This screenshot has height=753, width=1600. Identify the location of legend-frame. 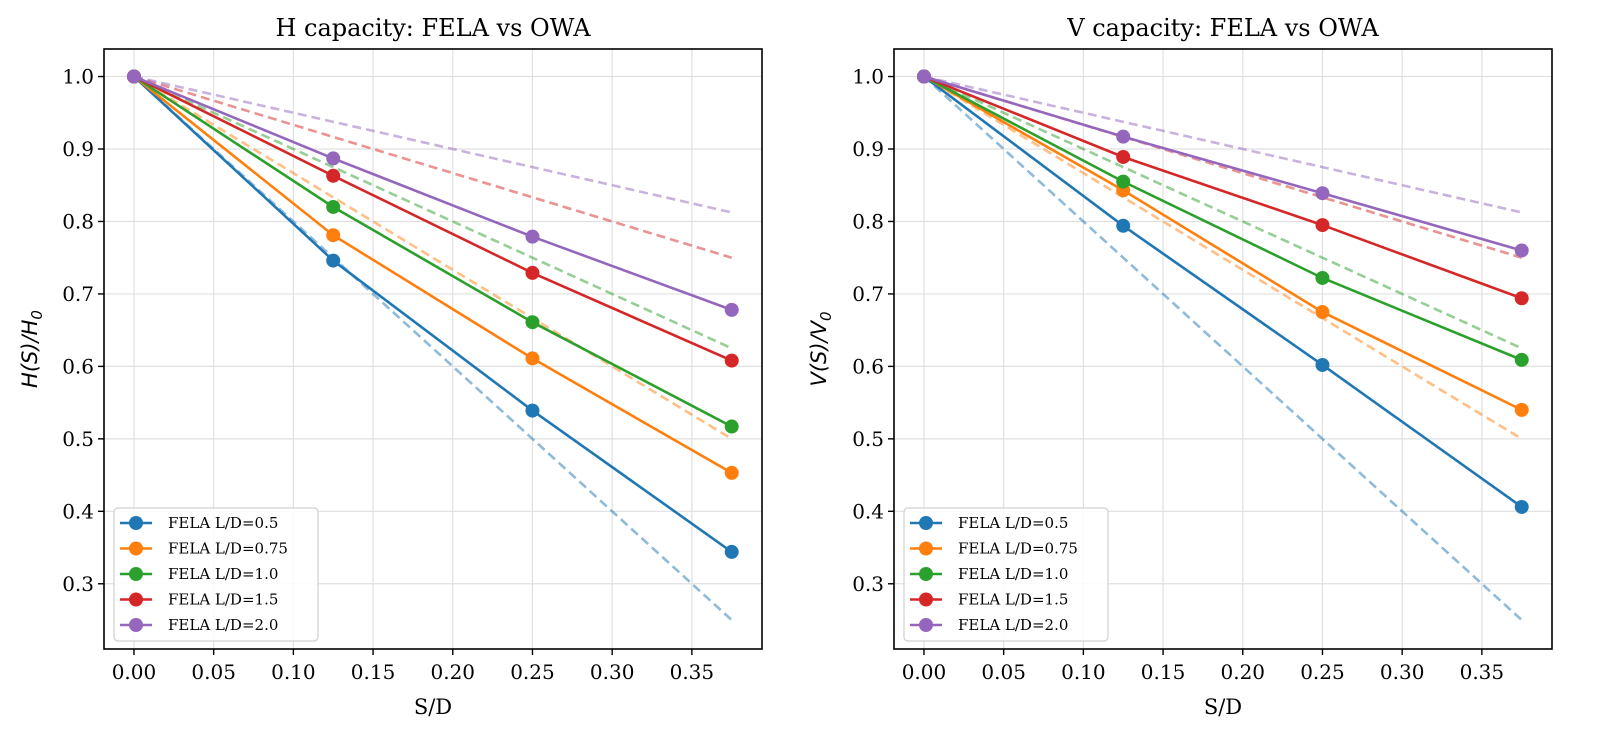
(1006, 574).